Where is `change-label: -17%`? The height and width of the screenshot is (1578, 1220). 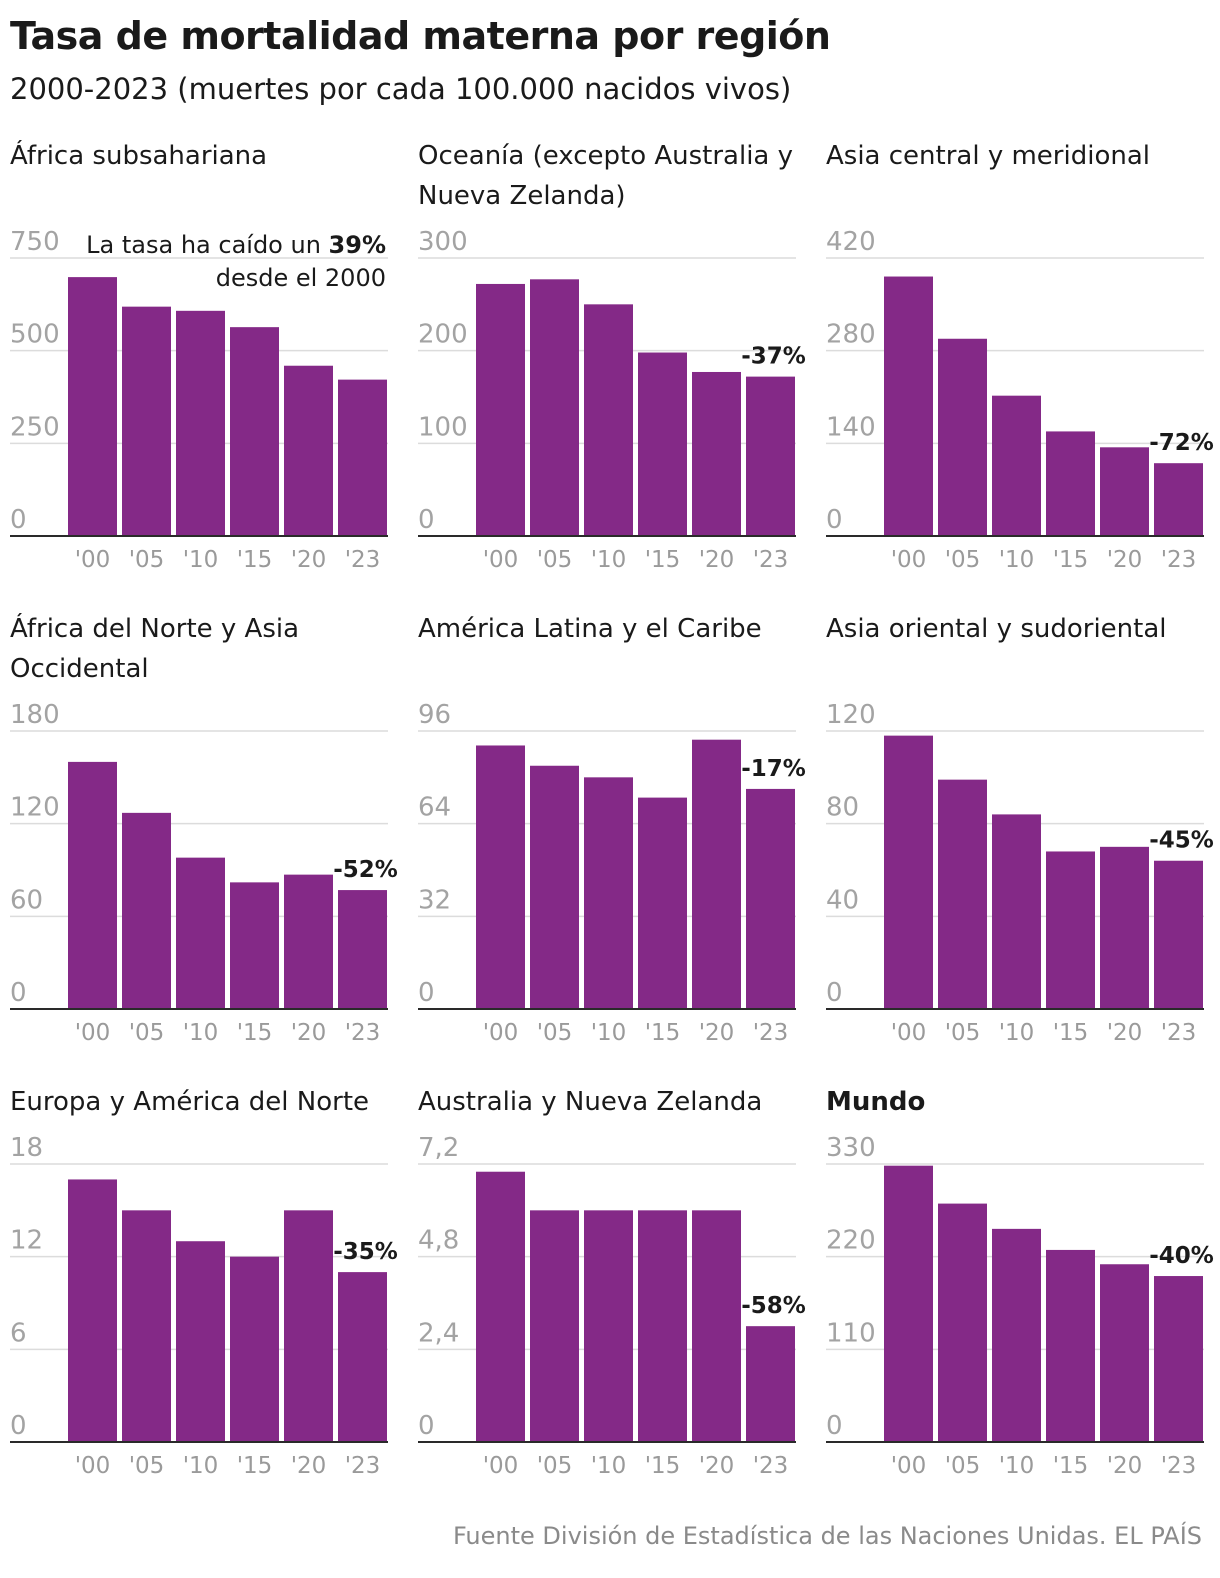 change-label: -17% is located at coordinates (773, 769).